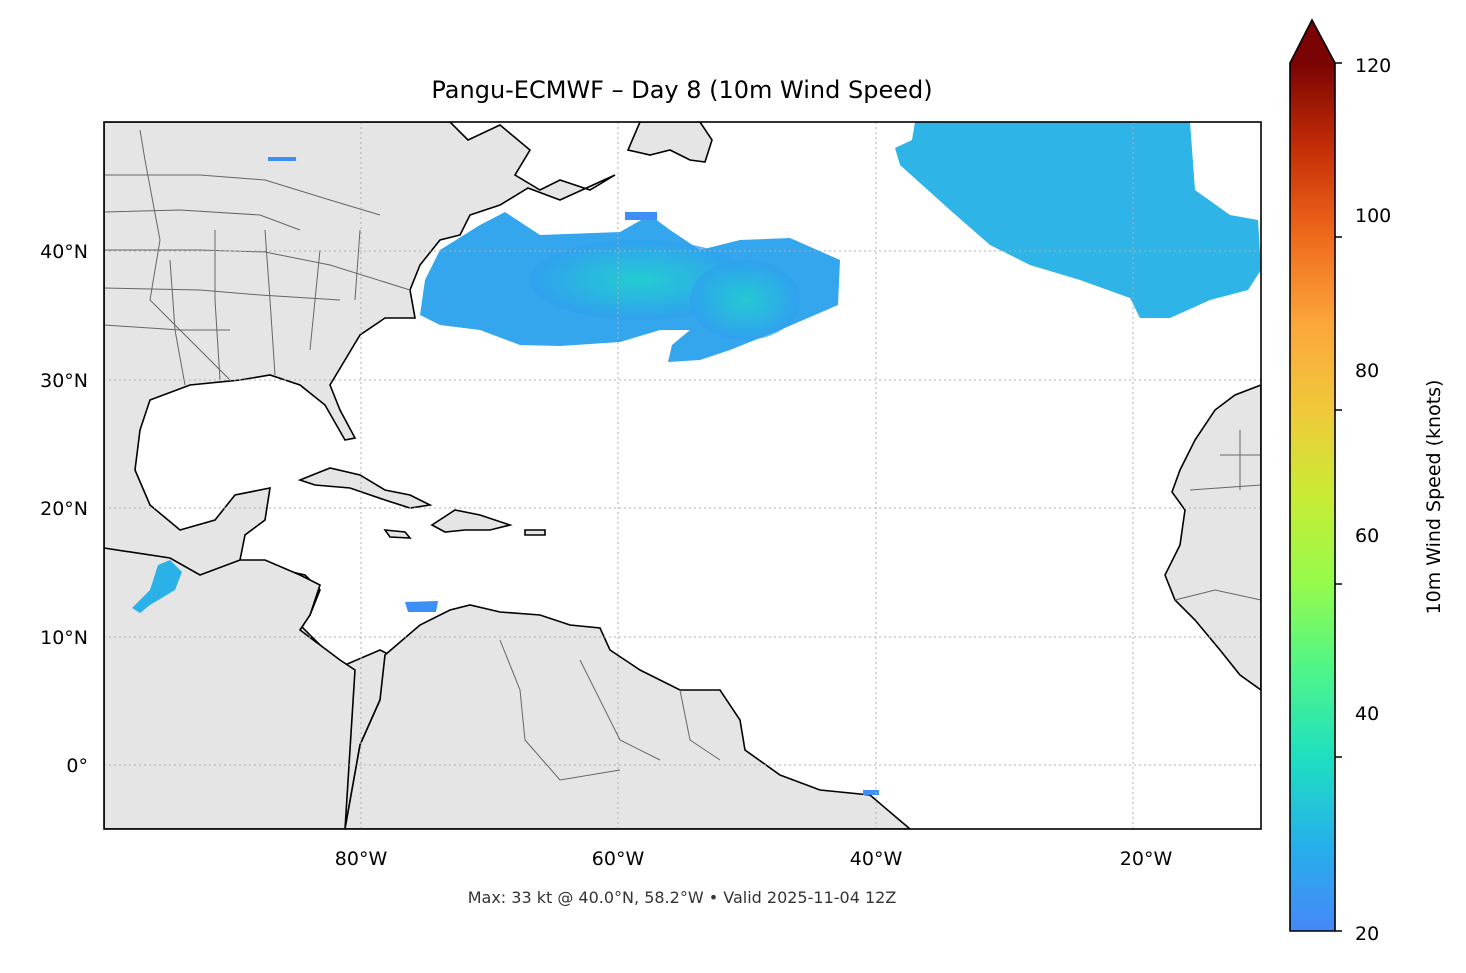 The height and width of the screenshot is (973, 1466). I want to click on puerto-rico-island, so click(535, 532).